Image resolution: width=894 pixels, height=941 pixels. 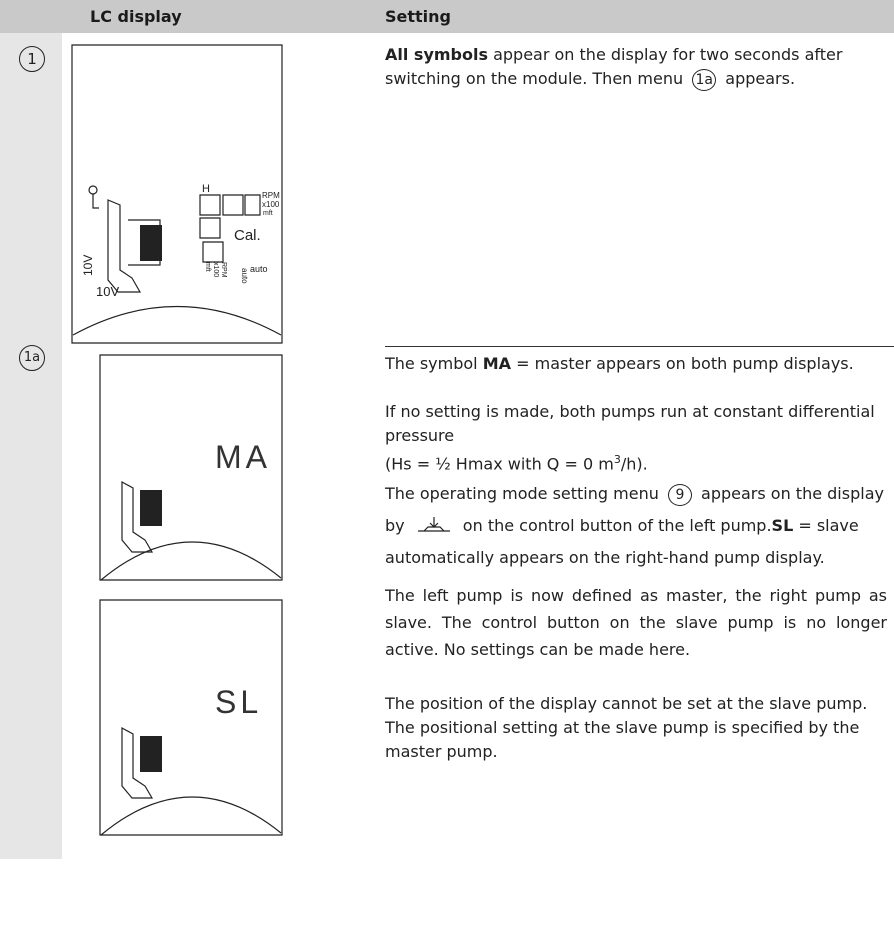 I want to click on bold-text: All symbols, so click(x=436, y=54).